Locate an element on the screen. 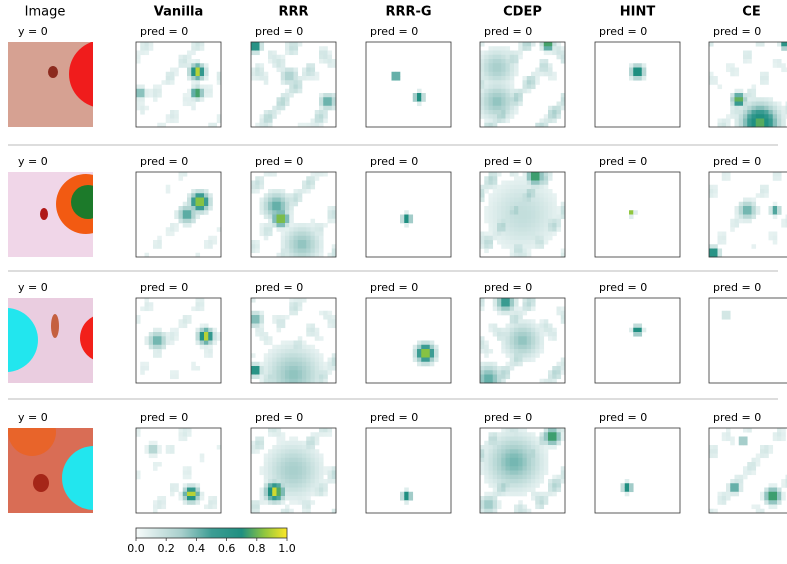 Image resolution: width=787 pixels, height=564 pixels. image-shape is located at coordinates (77, 478).